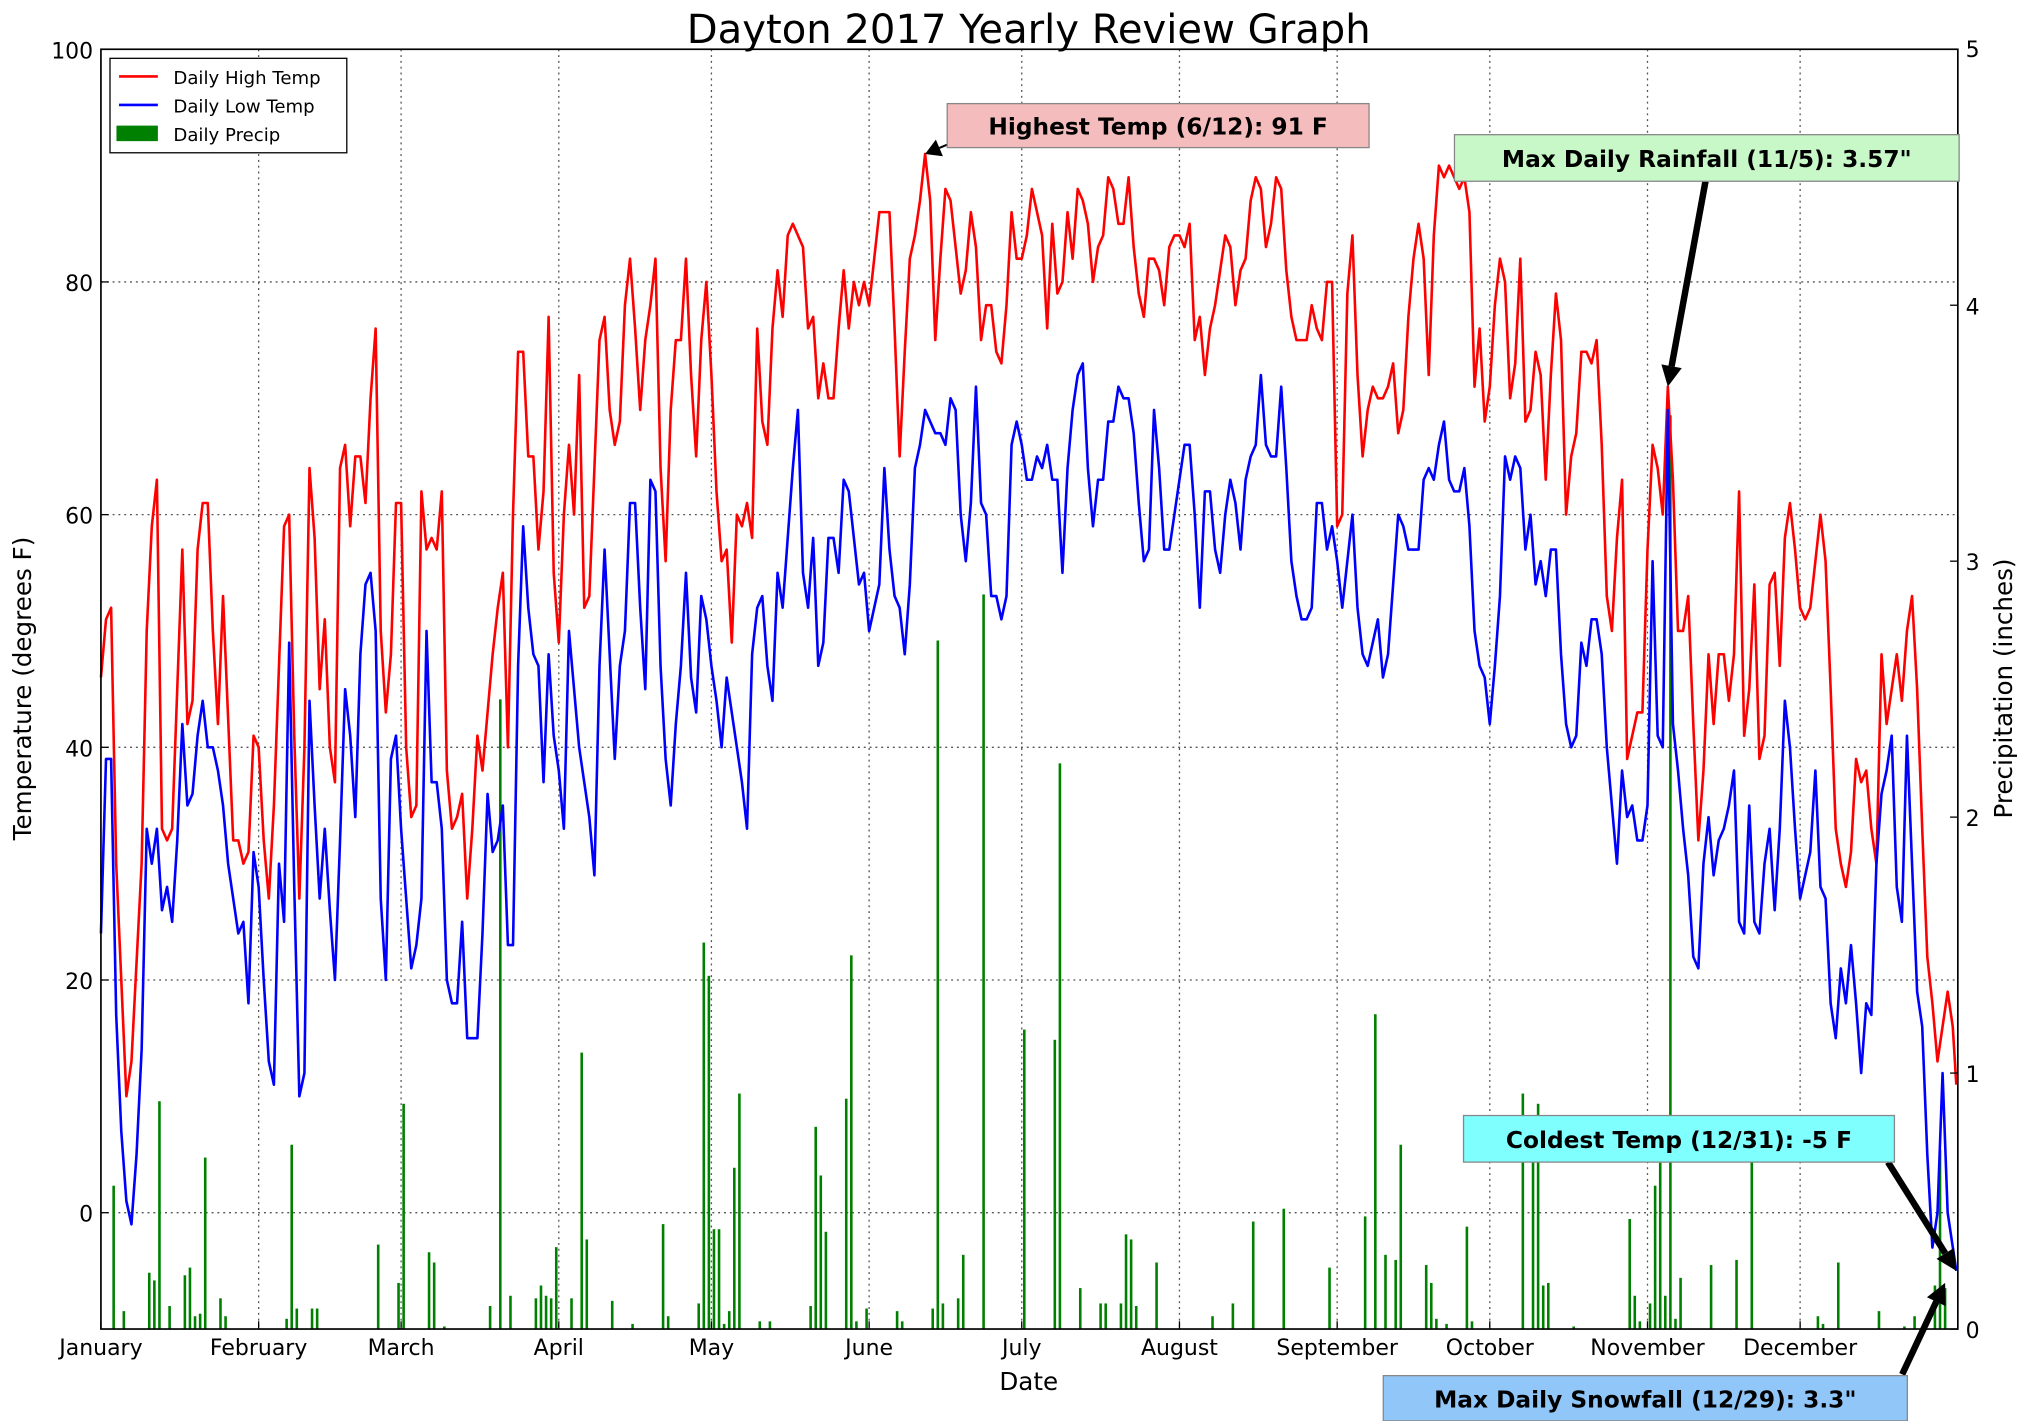 The image size is (2029, 1421). I want to click on x-axis-label: Date, so click(1028, 1381).